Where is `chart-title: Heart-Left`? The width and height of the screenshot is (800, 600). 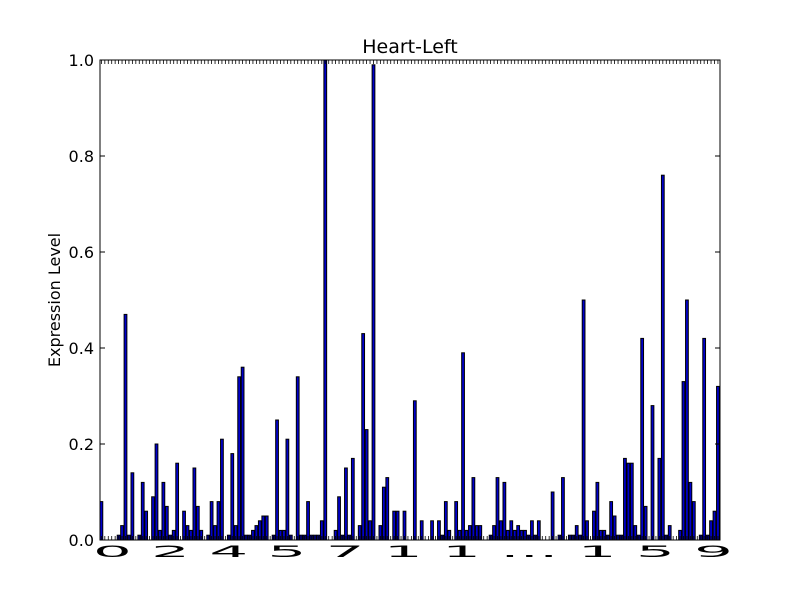
chart-title: Heart-Left is located at coordinates (409, 47).